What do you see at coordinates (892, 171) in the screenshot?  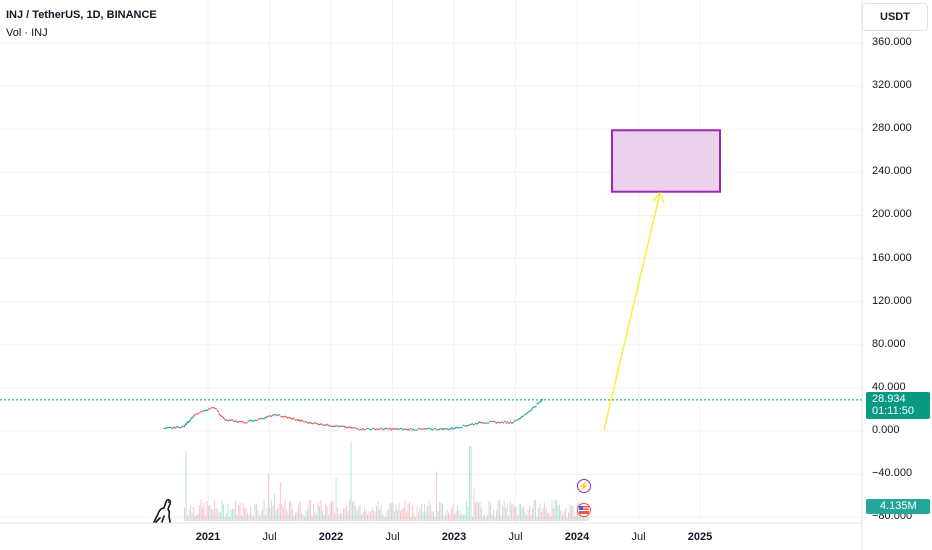 I see `price-tick-label: 240.000` at bounding box center [892, 171].